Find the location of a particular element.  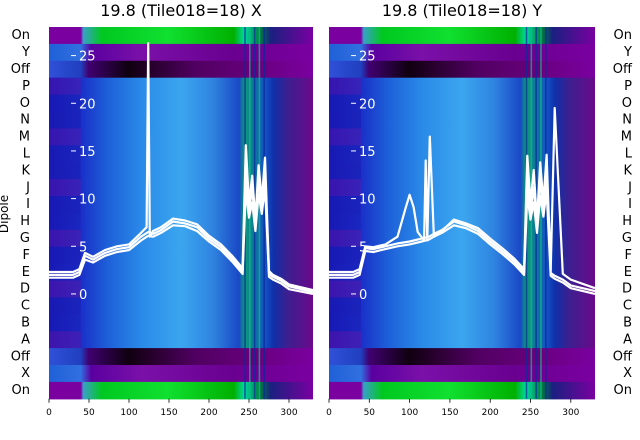

dipole-label: A is located at coordinates (627, 339).